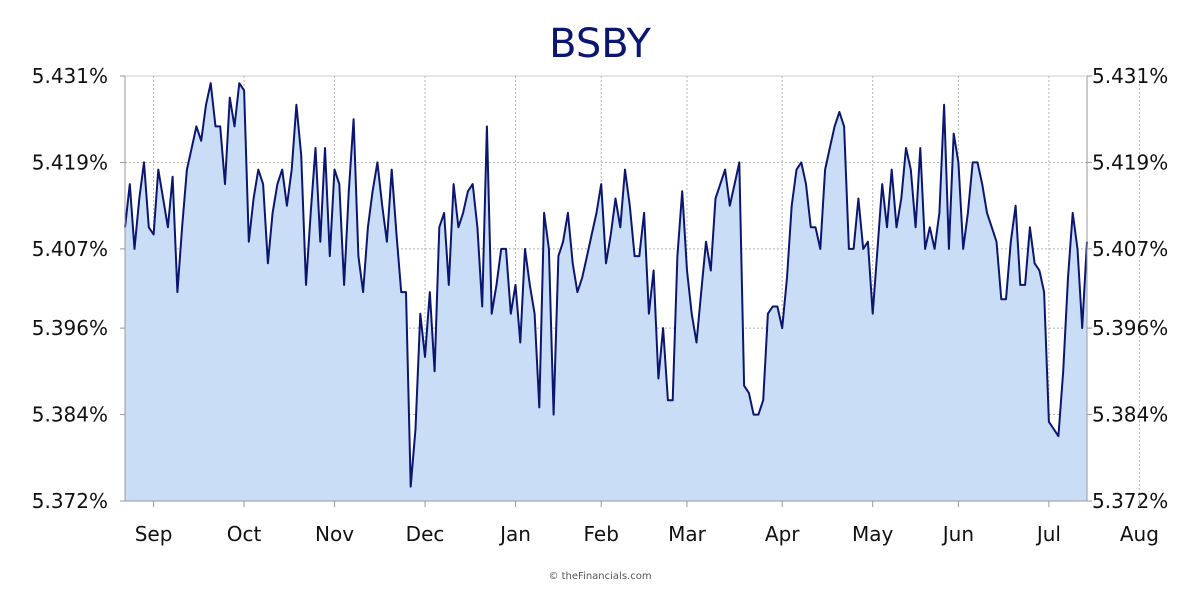 Image resolution: width=1200 pixels, height=600 pixels. I want to click on y-tick-label-right: 5.372%, so click(1130, 501).